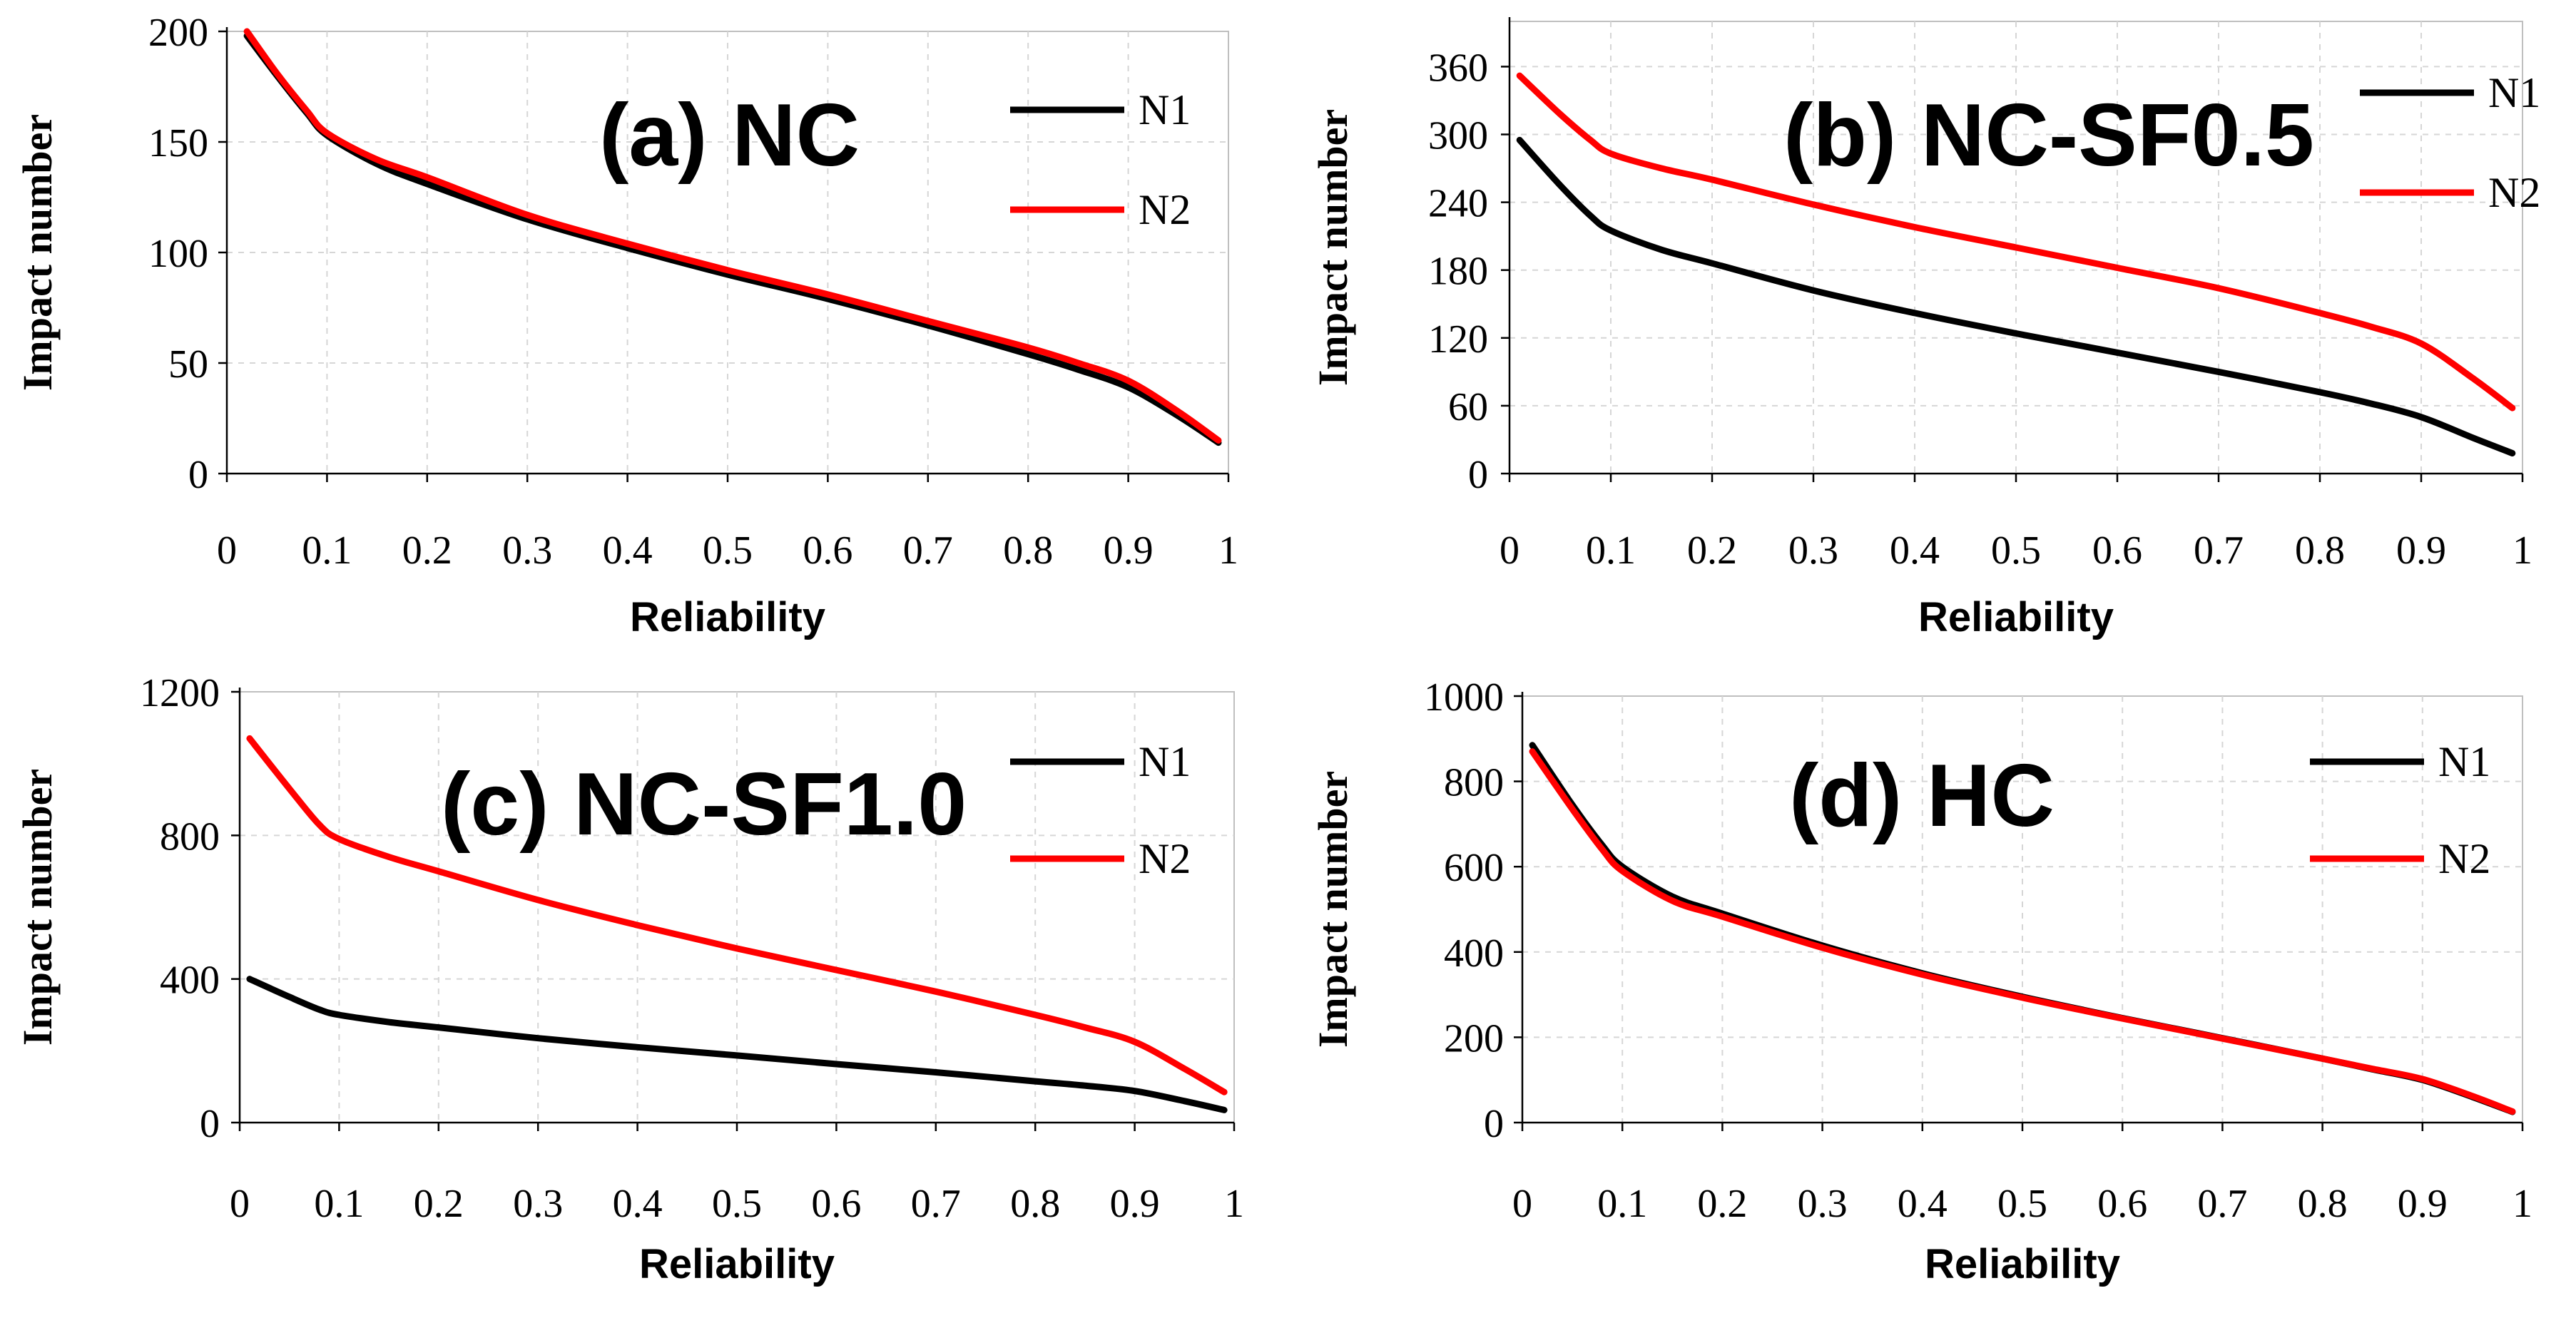  I want to click on y-tick-label: 100, so click(178, 254).